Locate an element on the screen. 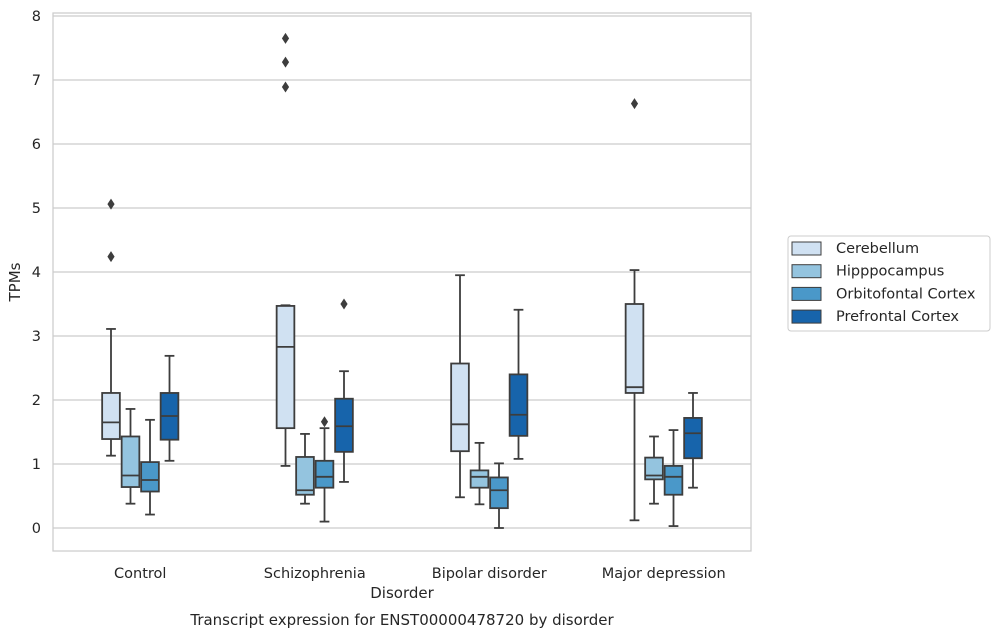 The width and height of the screenshot is (999, 638). y-tick-label: 8 is located at coordinates (36, 17).